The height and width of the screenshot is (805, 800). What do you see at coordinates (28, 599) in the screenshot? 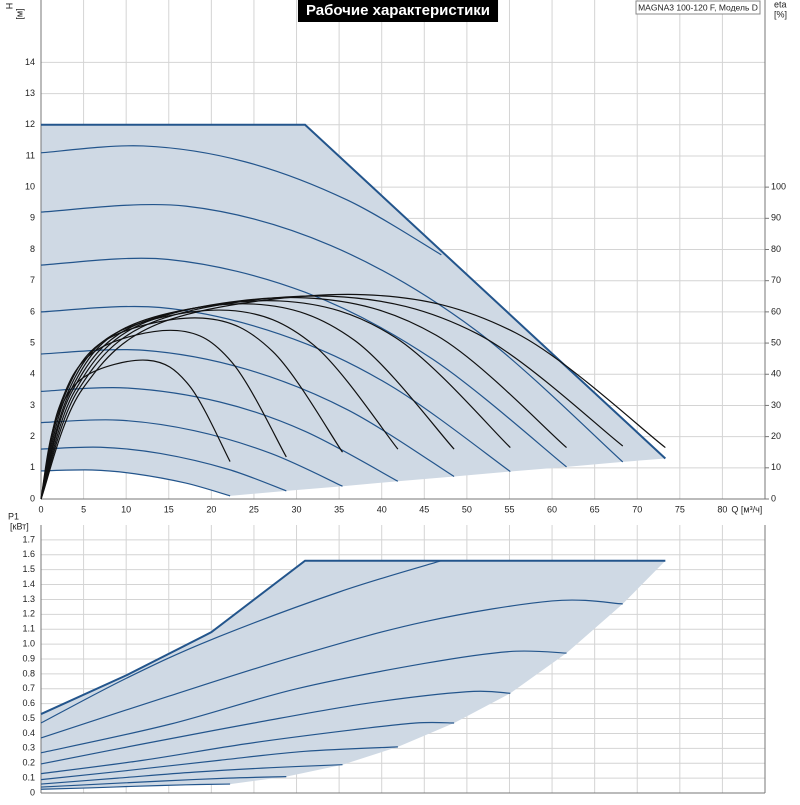
I see `y-tick-label: 1.3` at bounding box center [28, 599].